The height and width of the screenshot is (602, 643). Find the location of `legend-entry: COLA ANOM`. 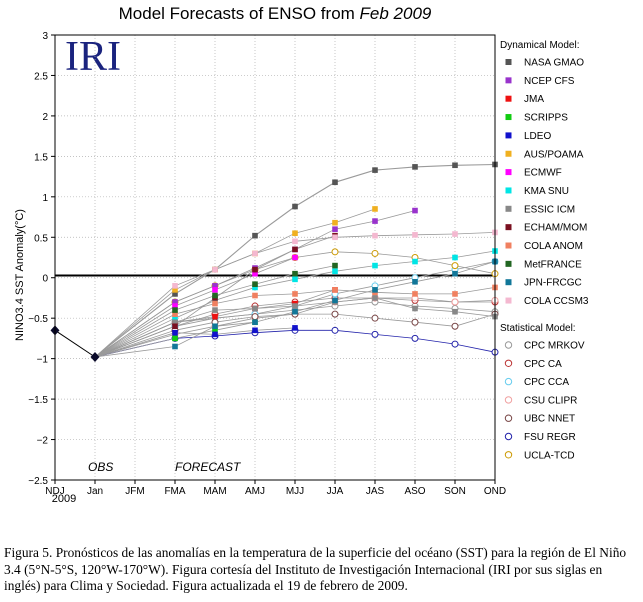

legend-entry: COLA ANOM is located at coordinates (553, 246).